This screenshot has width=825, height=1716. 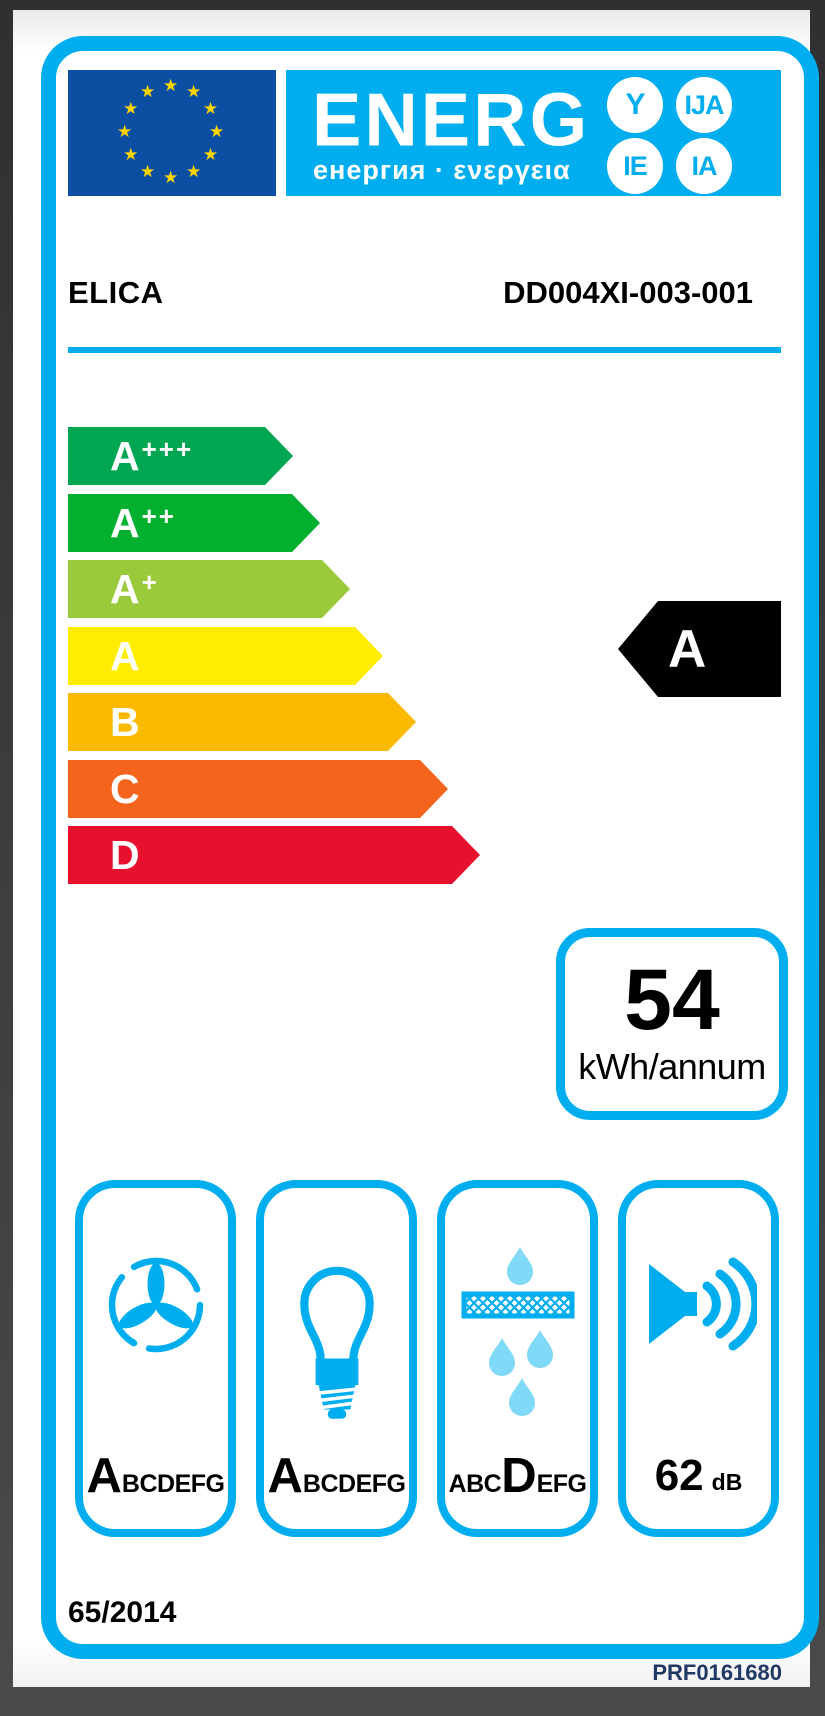 What do you see at coordinates (687, 649) in the screenshot?
I see `rating-letter: A` at bounding box center [687, 649].